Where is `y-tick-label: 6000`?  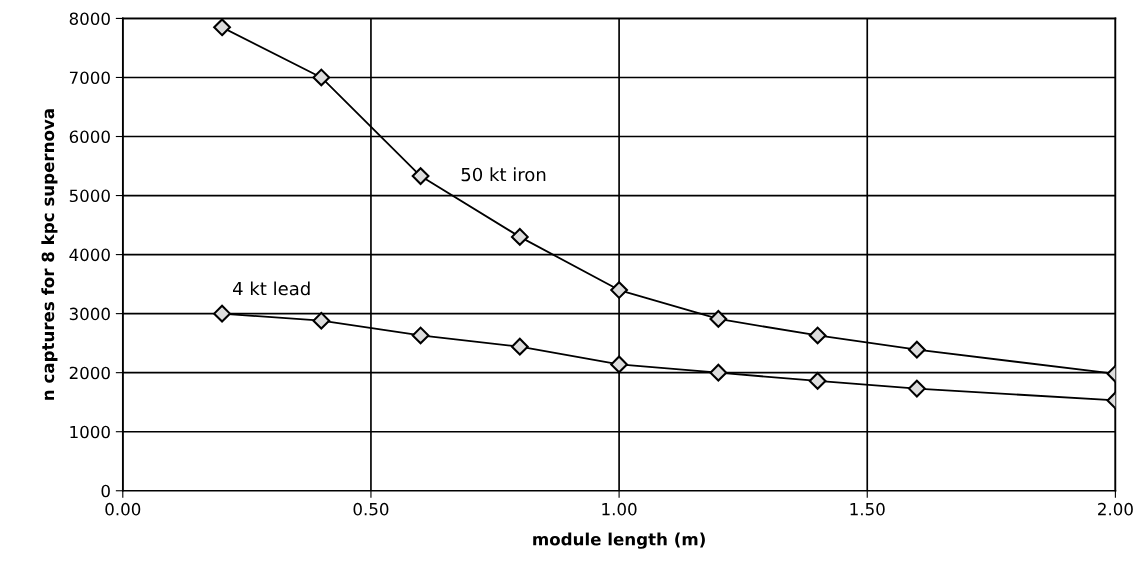
y-tick-label: 6000 is located at coordinates (89, 137).